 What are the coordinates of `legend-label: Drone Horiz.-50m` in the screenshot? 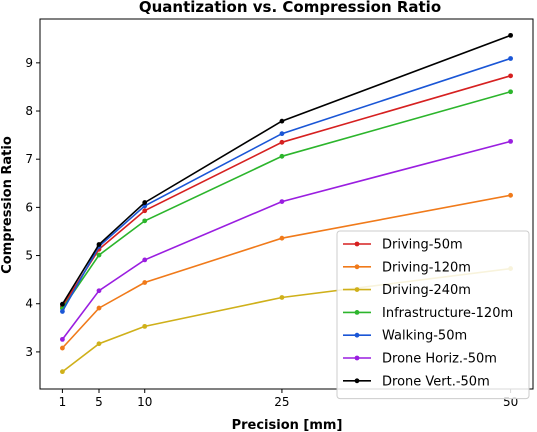 It's located at (439, 359).